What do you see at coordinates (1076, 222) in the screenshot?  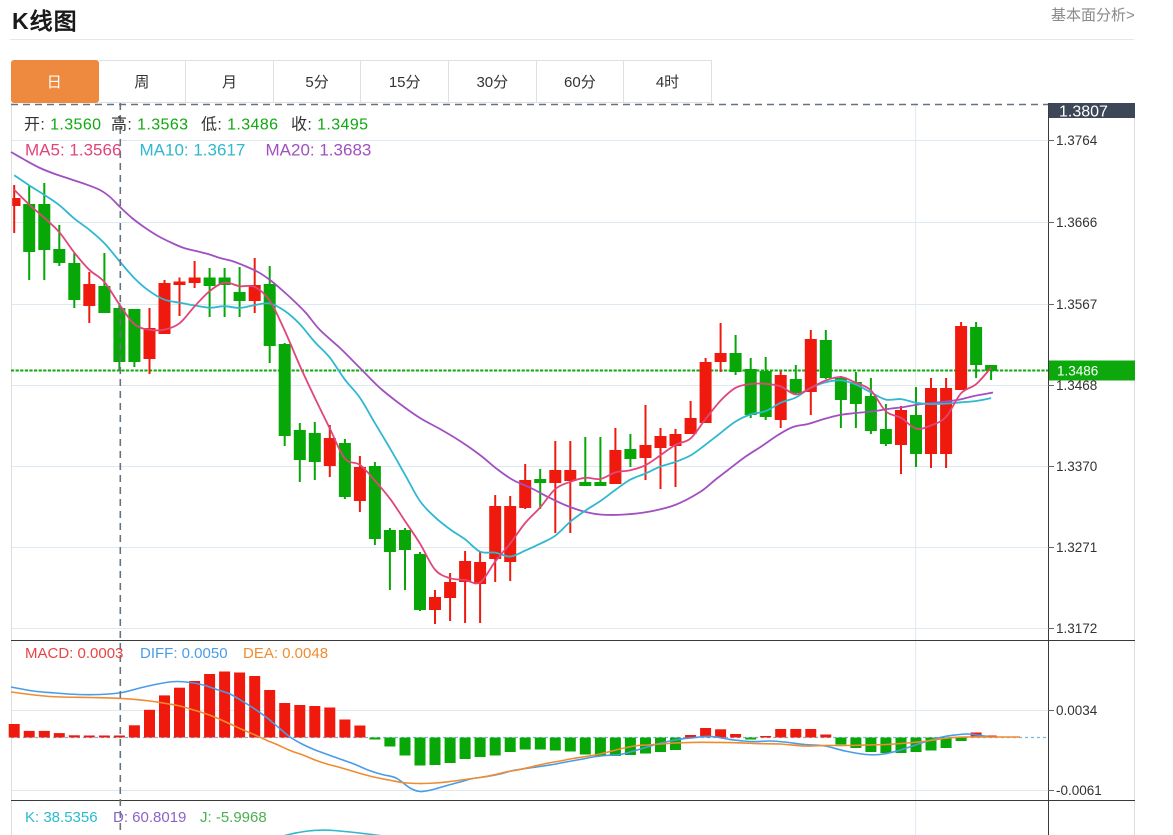 I see `svg-text: 1.3666` at bounding box center [1076, 222].